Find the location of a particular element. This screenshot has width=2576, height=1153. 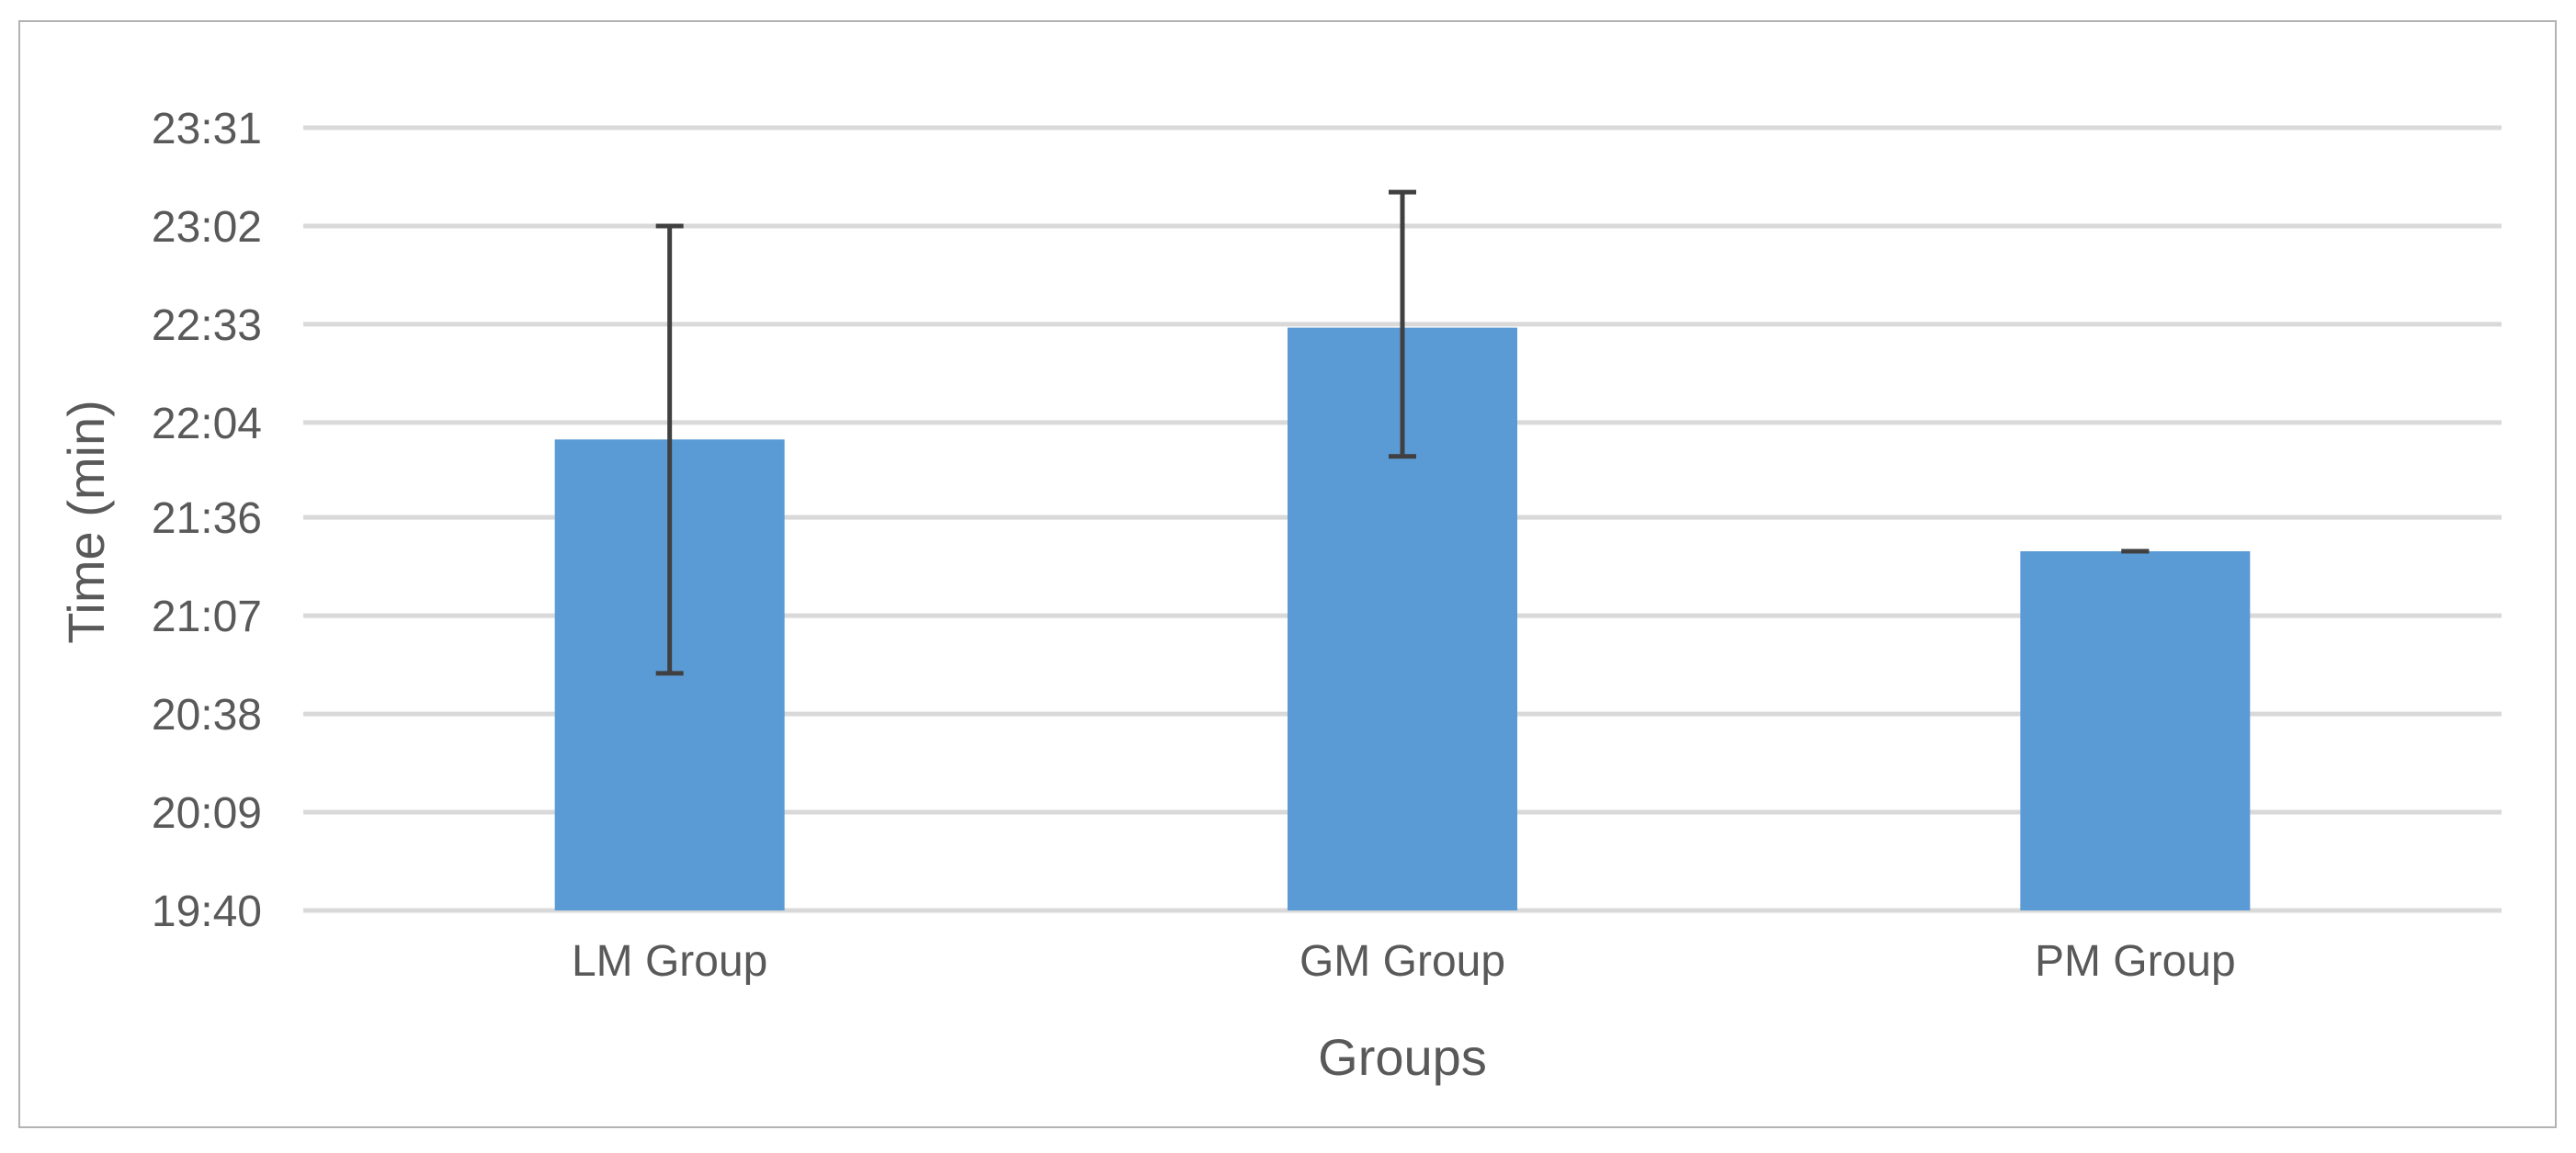

y-tick-label: 22:33 is located at coordinates (207, 325).